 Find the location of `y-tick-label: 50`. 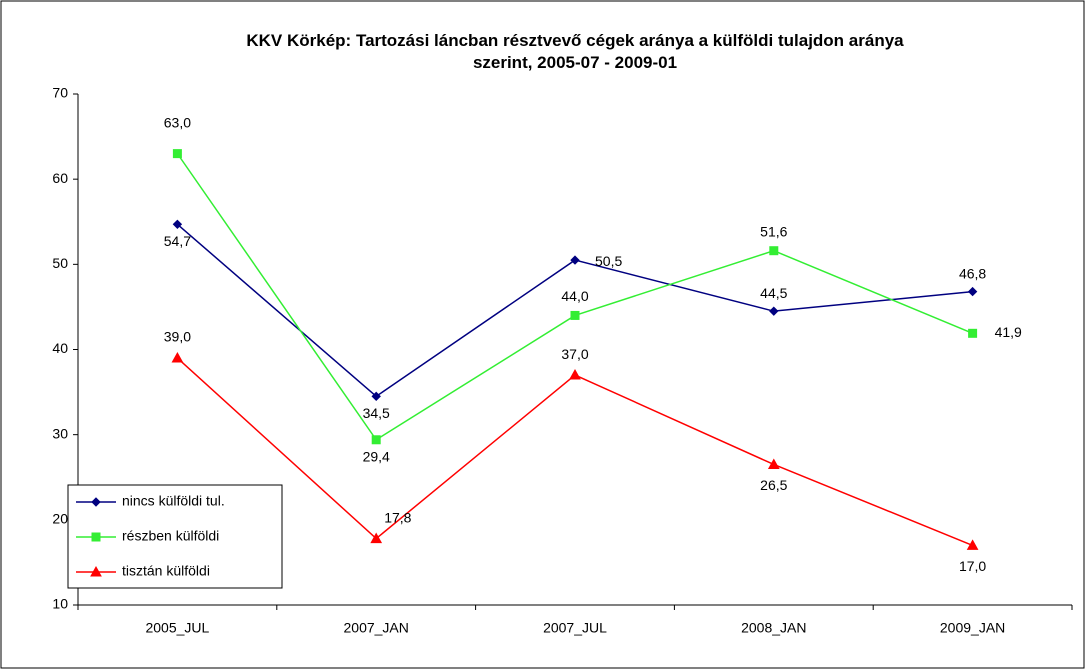

y-tick-label: 50 is located at coordinates (60, 263).